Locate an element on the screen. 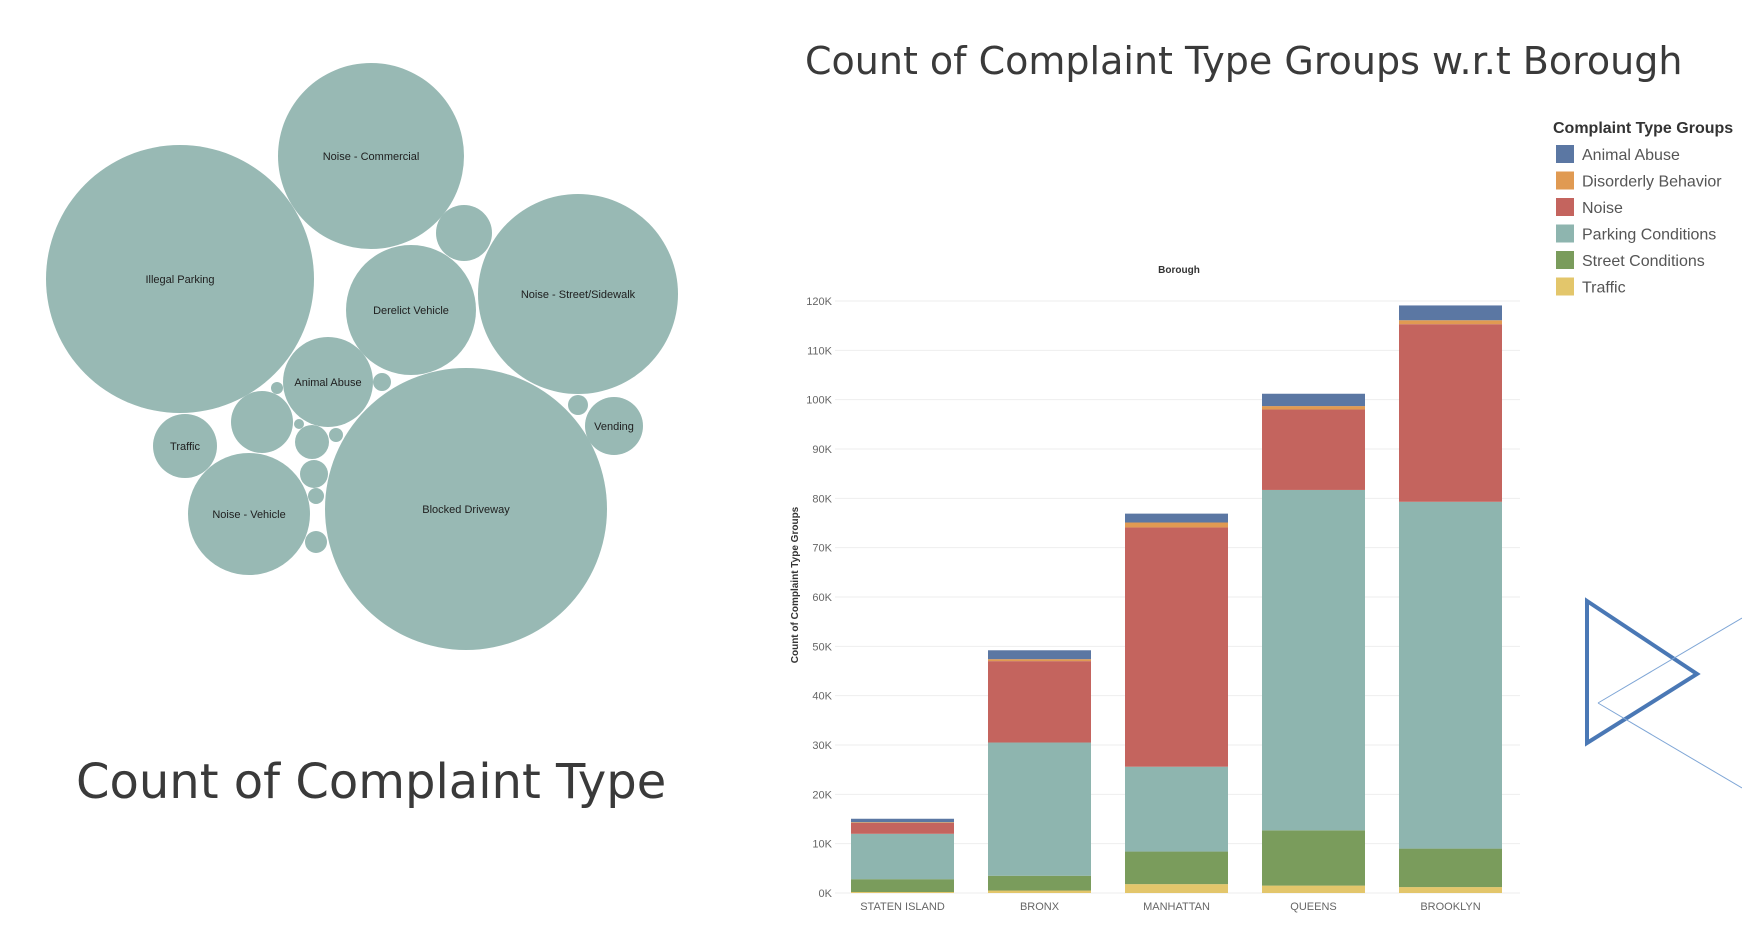  y-tick-label: 60K is located at coordinates (822, 598).